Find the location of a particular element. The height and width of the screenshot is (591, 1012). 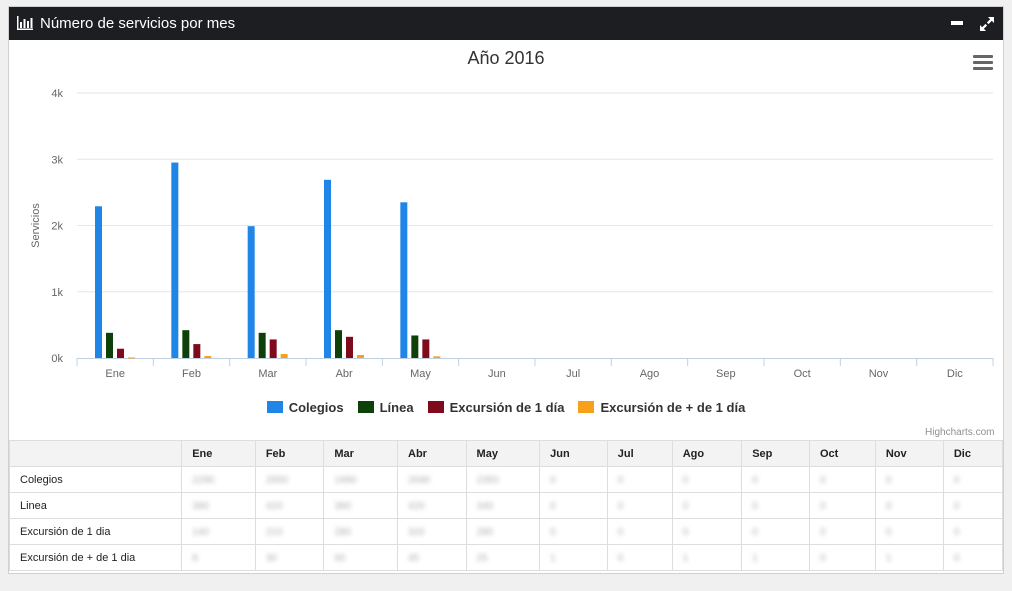

legend-item: Excursión de 1 día is located at coordinates (496, 407).